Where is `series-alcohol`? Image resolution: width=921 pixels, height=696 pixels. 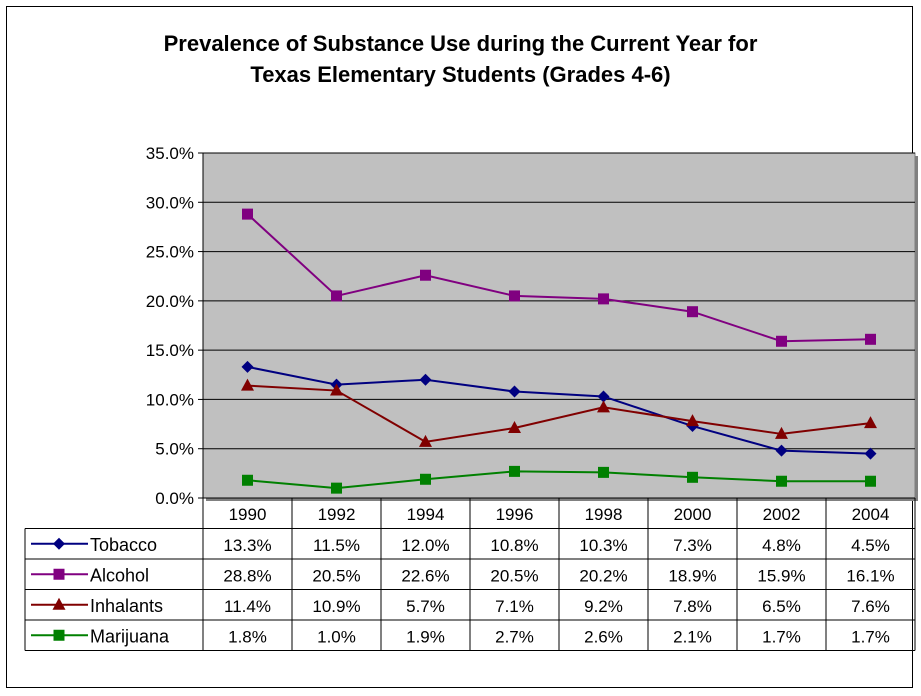 series-alcohol is located at coordinates (559, 277).